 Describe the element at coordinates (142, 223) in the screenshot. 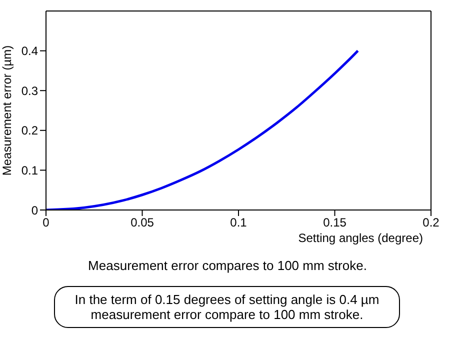

I see `x-tick-label: 0.05` at that location.